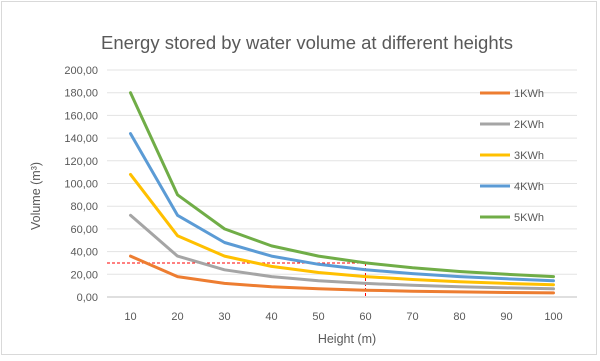  What do you see at coordinates (81, 162) in the screenshot?
I see `y-tick-label: 120,00` at bounding box center [81, 162].